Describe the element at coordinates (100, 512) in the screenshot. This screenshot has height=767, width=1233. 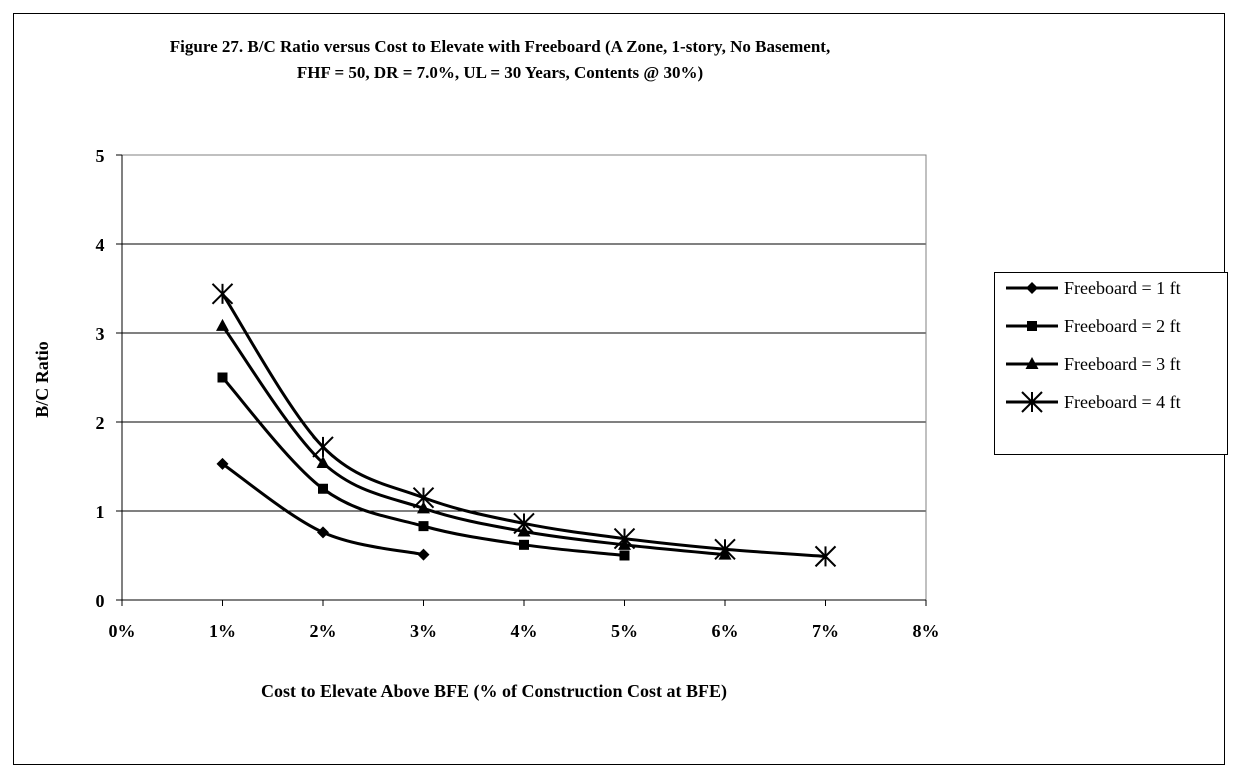
I see `y-tick-label: 1` at that location.